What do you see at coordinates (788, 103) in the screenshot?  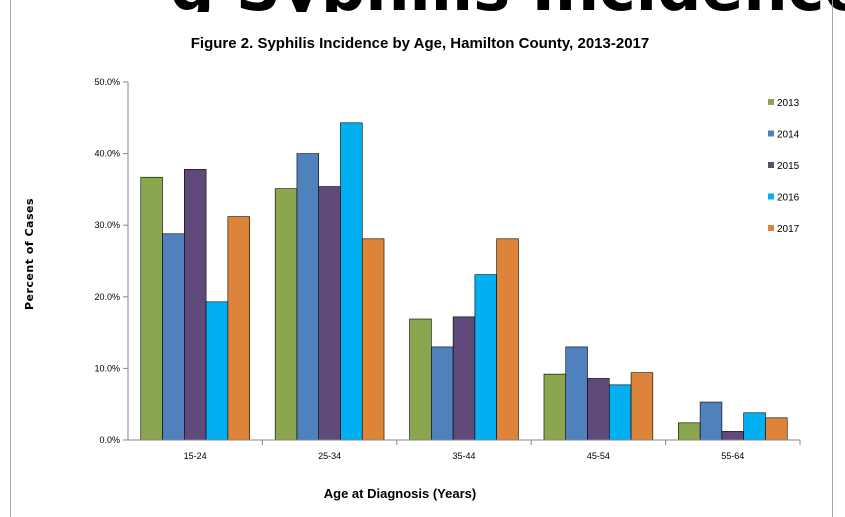 I see `legend-label-2013: 2013` at bounding box center [788, 103].